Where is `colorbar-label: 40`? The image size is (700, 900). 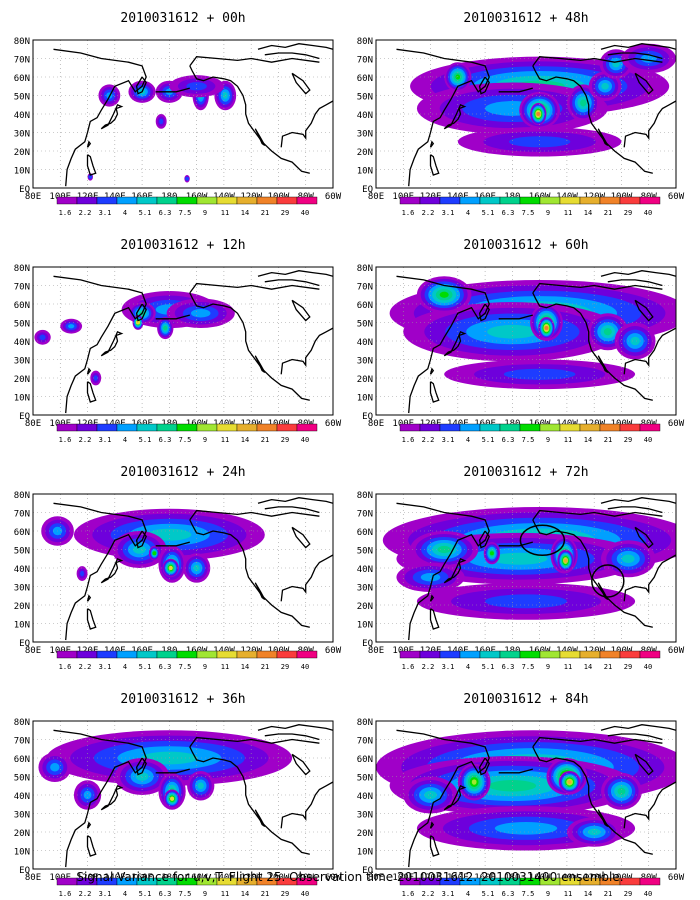
colorbar-label: 40 is located at coordinates (648, 667).